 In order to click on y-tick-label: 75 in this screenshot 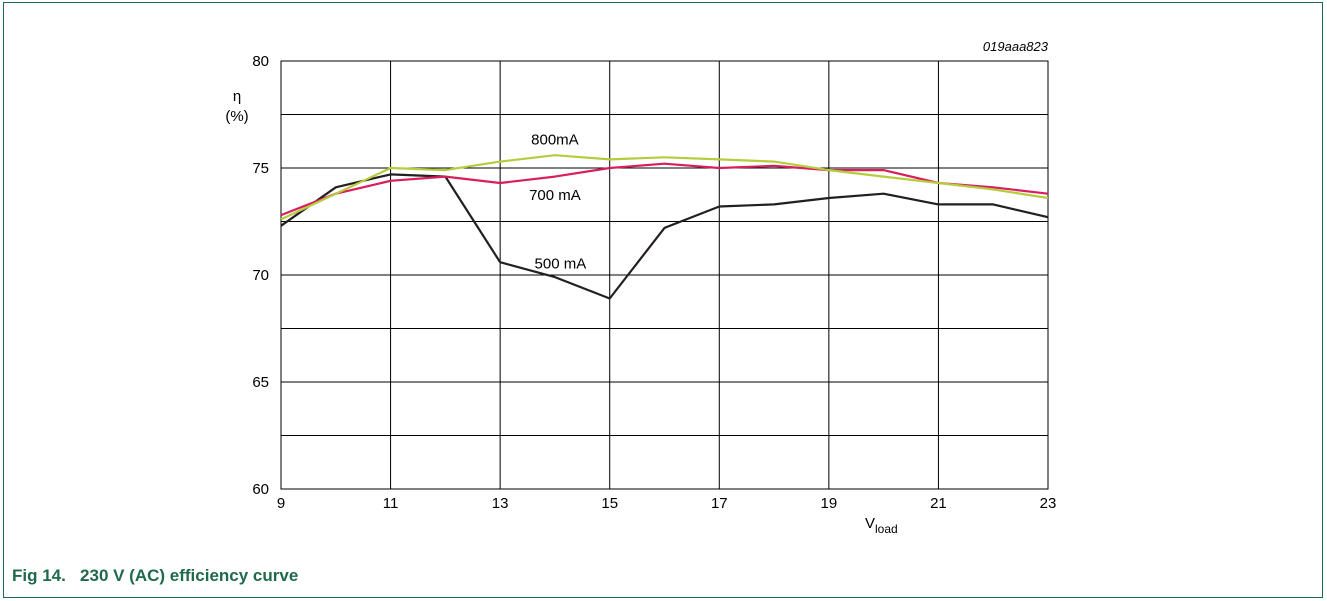, I will do `click(260, 168)`.